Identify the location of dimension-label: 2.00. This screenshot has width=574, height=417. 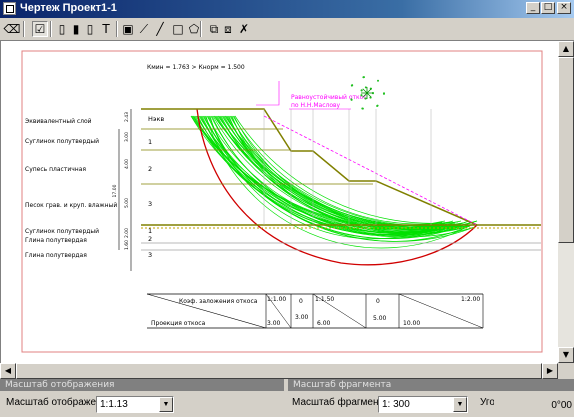
(127, 233).